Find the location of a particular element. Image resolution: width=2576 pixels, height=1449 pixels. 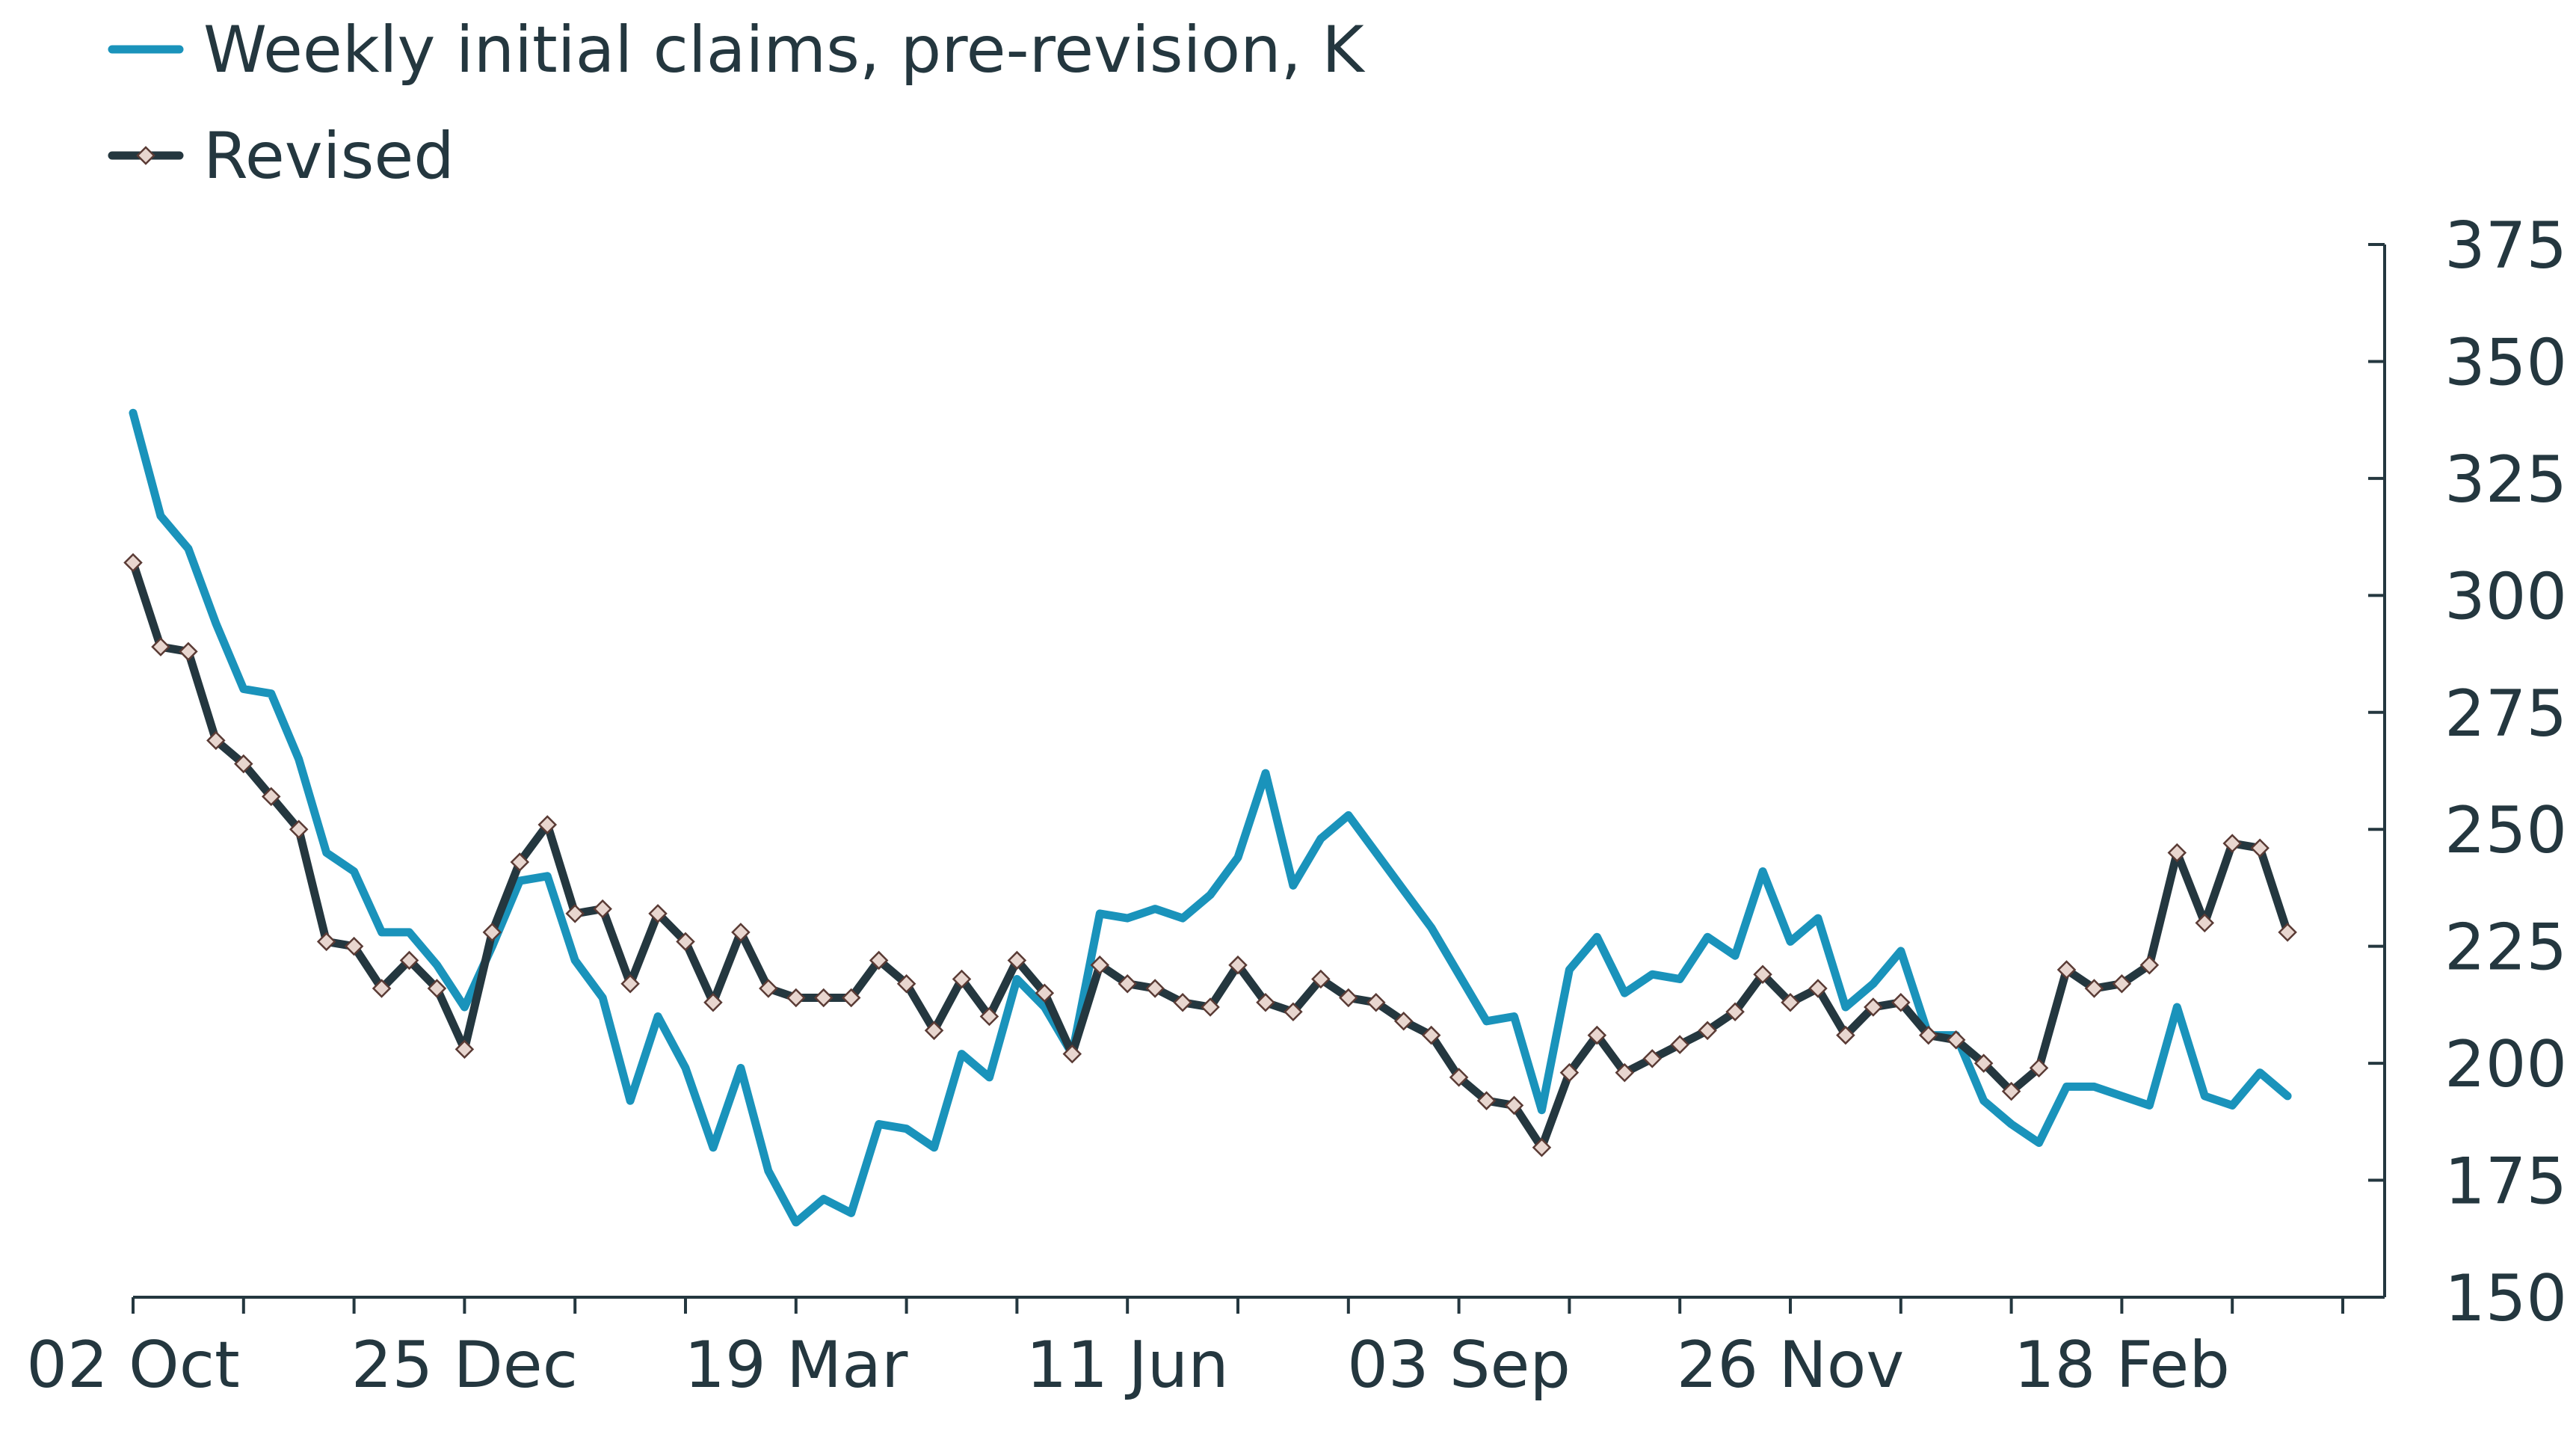

y-tick-label: 175 is located at coordinates (2505, 1182).